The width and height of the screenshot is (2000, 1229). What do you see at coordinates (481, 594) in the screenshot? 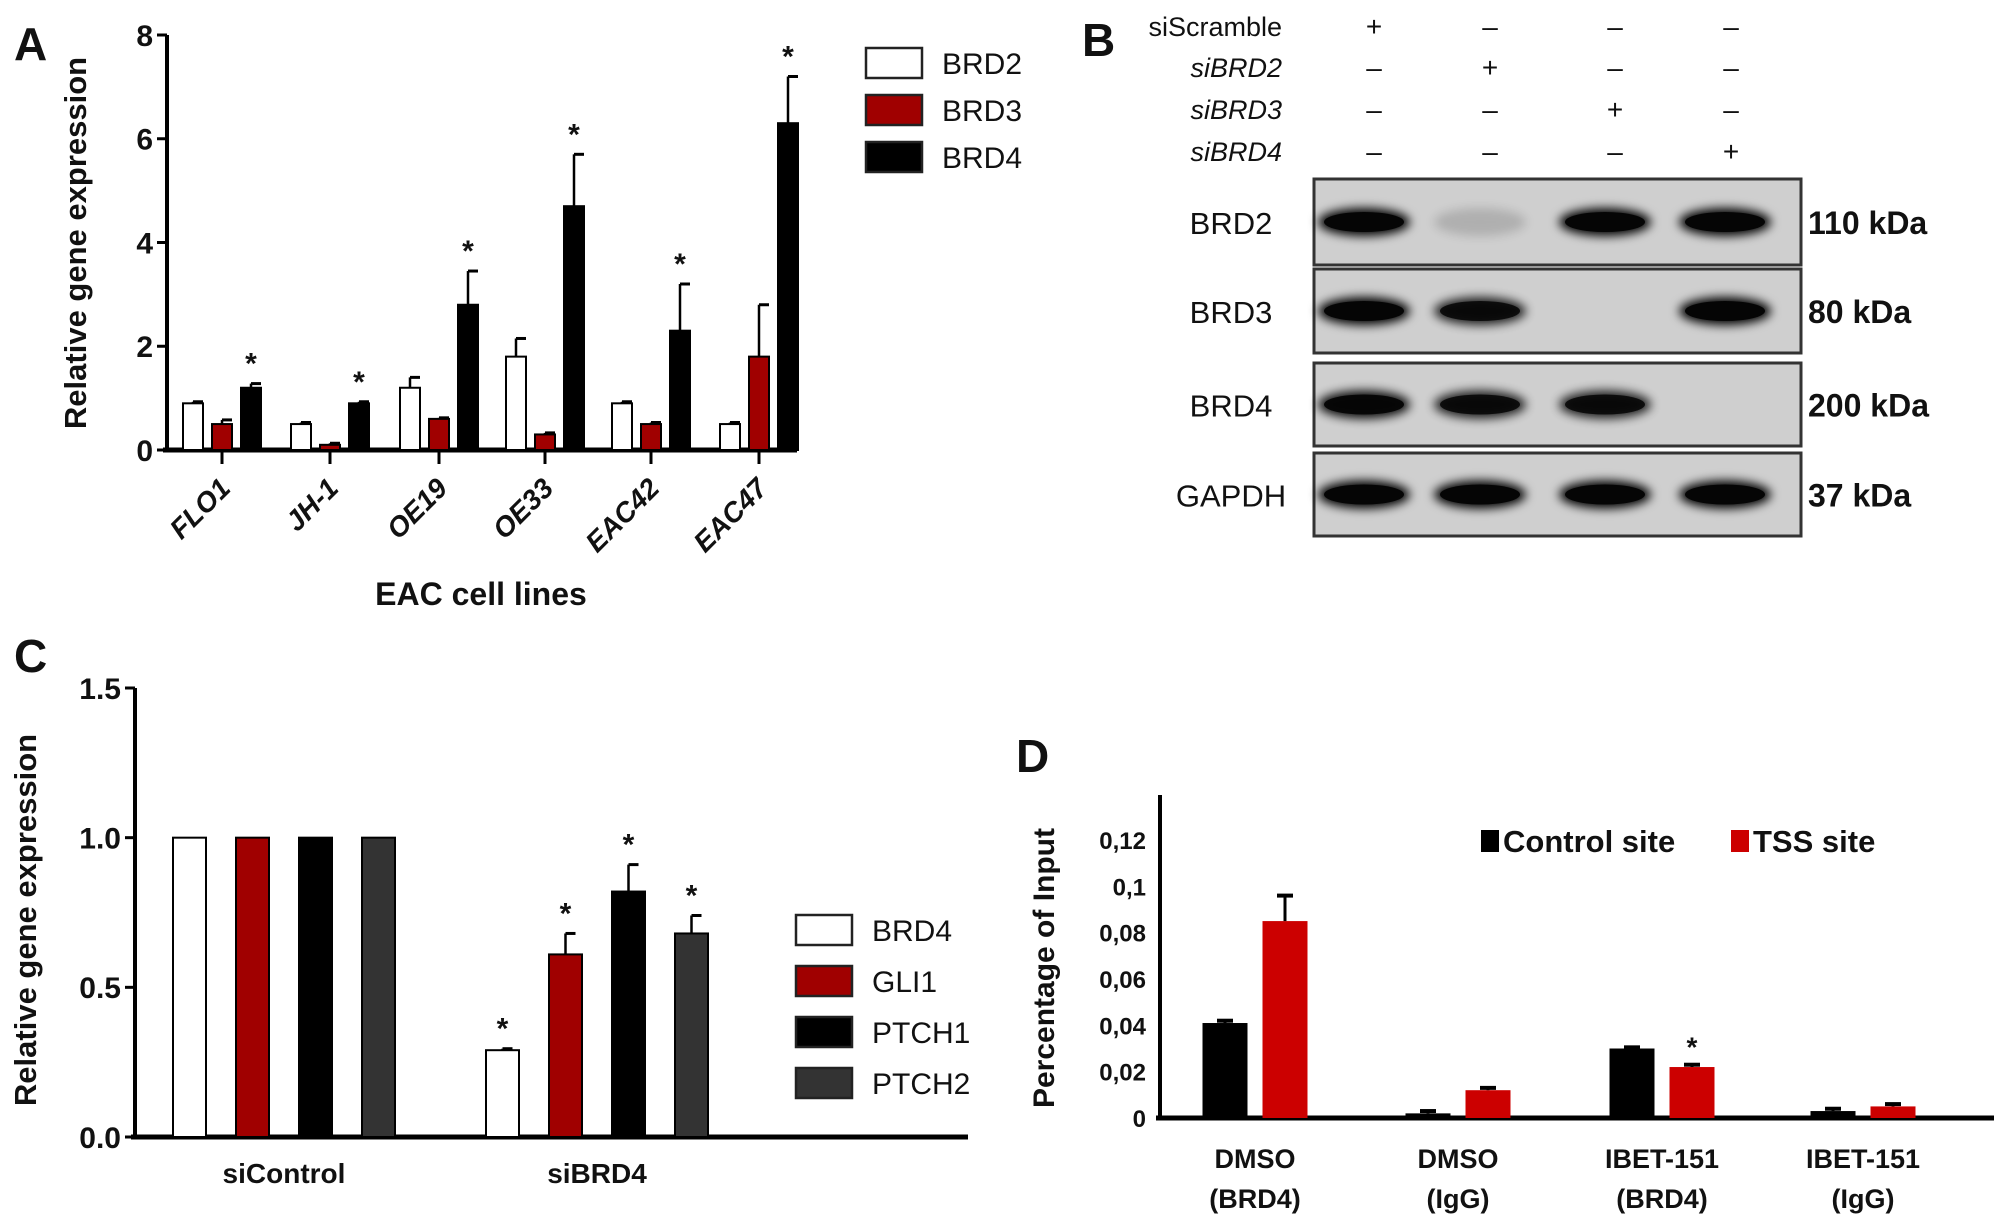
I see `x-axis-label: EAC cell lines` at bounding box center [481, 594].